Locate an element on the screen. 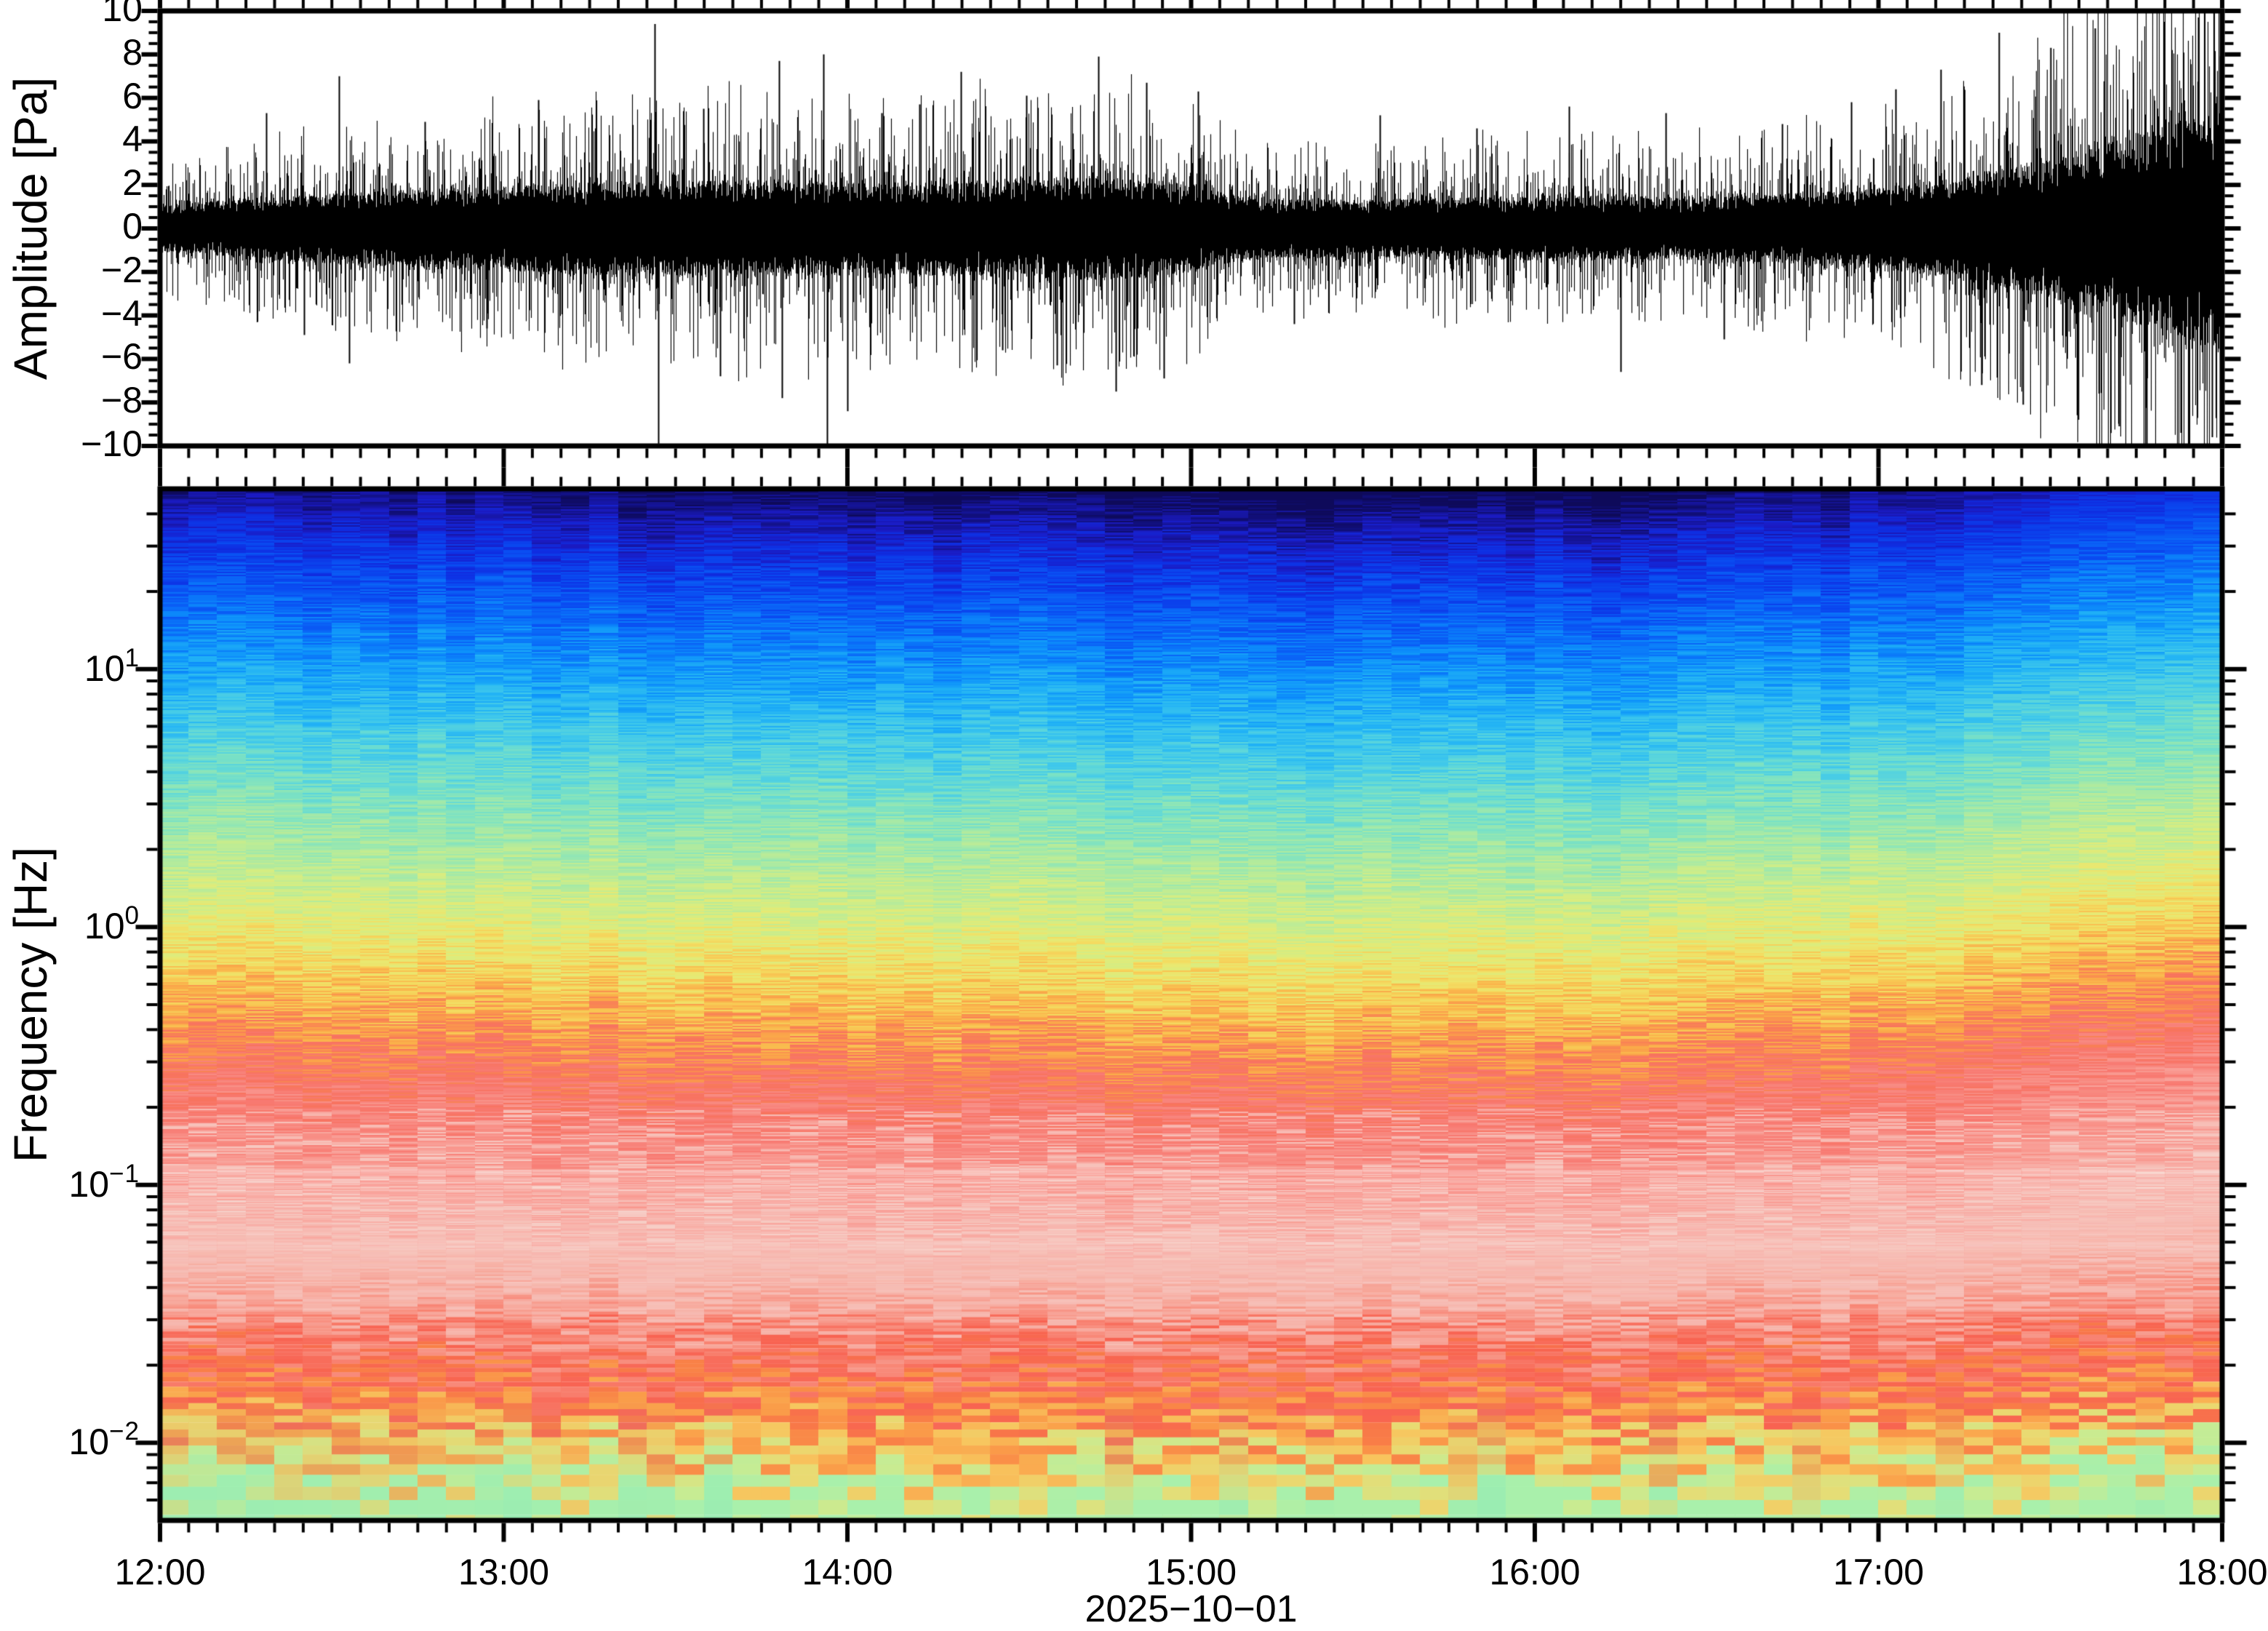 The width and height of the screenshot is (2268, 1631). amplitude-tick-label: 8 is located at coordinates (132, 52).